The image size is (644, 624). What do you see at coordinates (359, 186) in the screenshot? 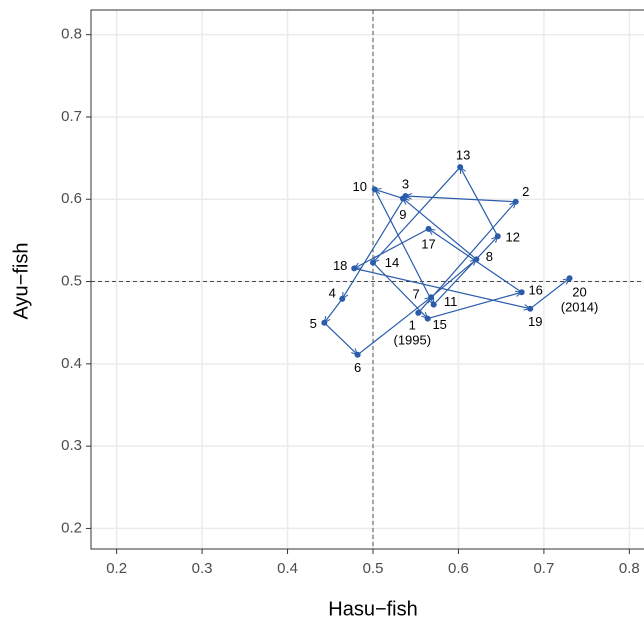
I see `point-label: 10` at bounding box center [359, 186].